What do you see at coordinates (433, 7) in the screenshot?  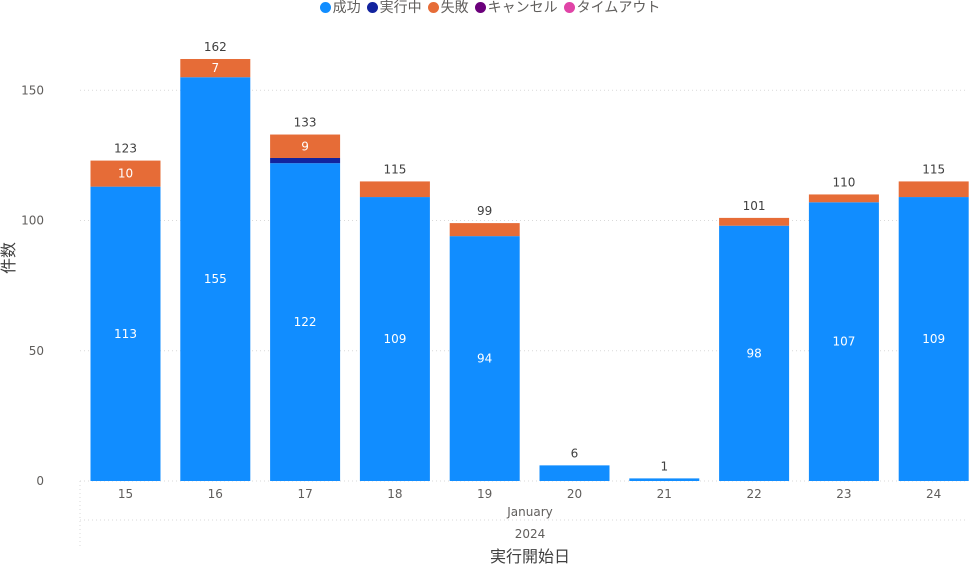 I see `legend-dot-failed` at bounding box center [433, 7].